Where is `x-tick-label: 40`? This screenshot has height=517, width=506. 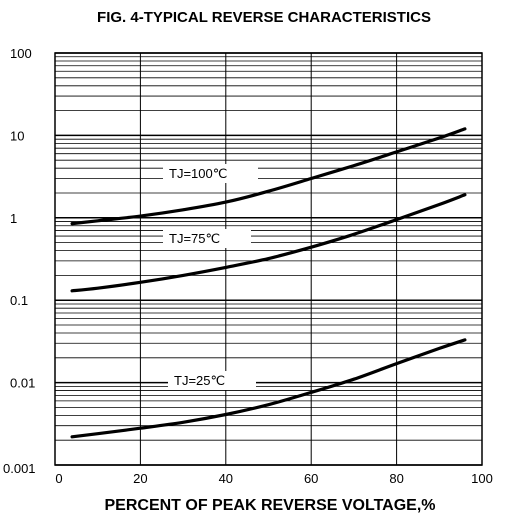
x-tick-label: 40 is located at coordinates (226, 478).